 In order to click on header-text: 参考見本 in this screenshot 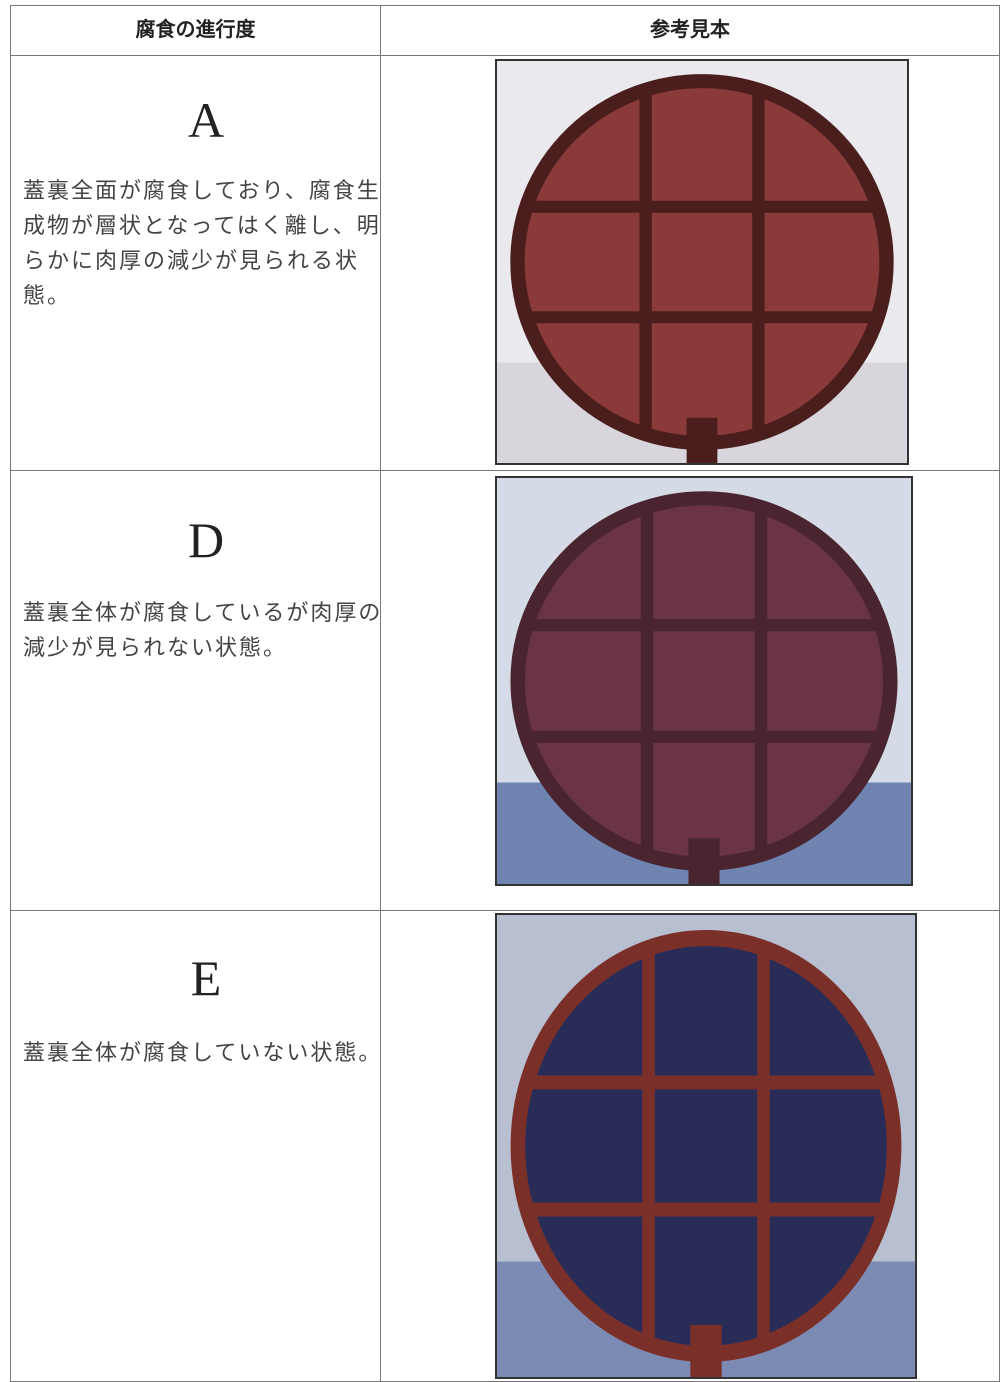, I will do `click(690, 29)`.